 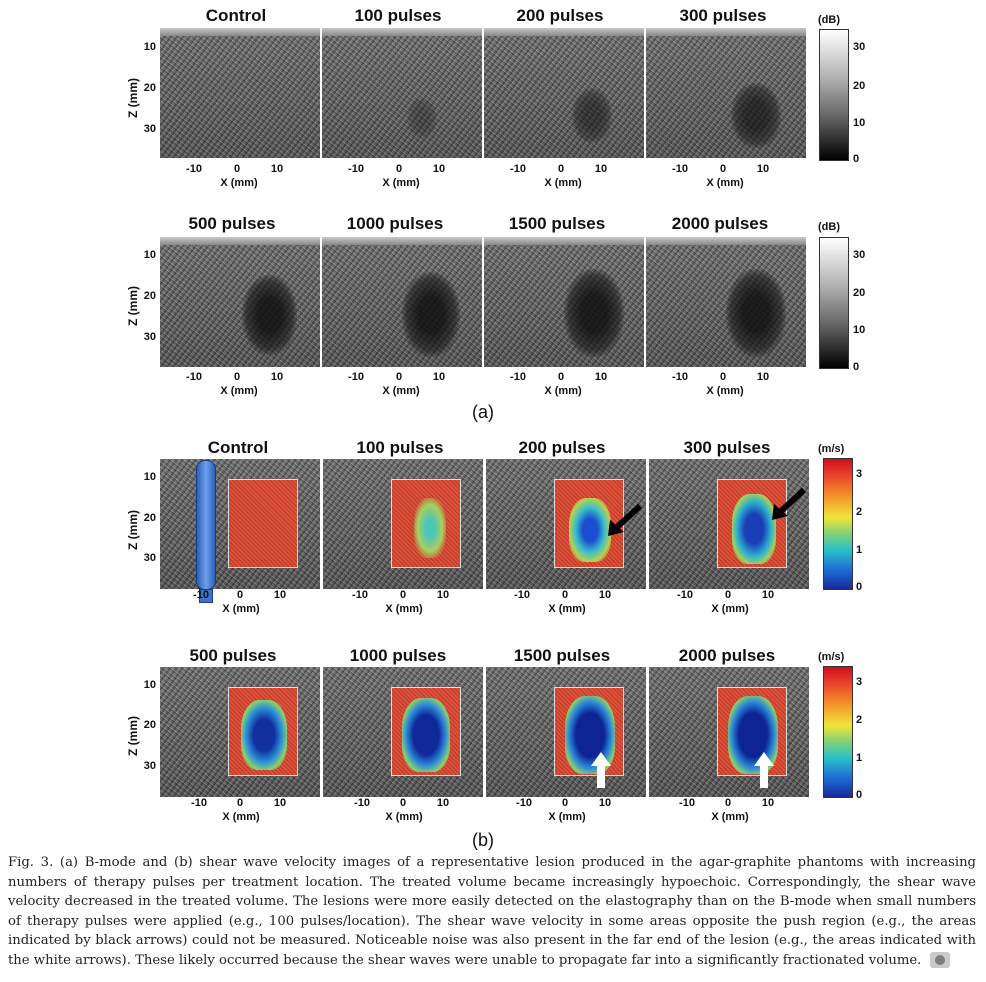 I want to click on panel-a-title-2000: 2000 pulses, so click(x=720, y=223).